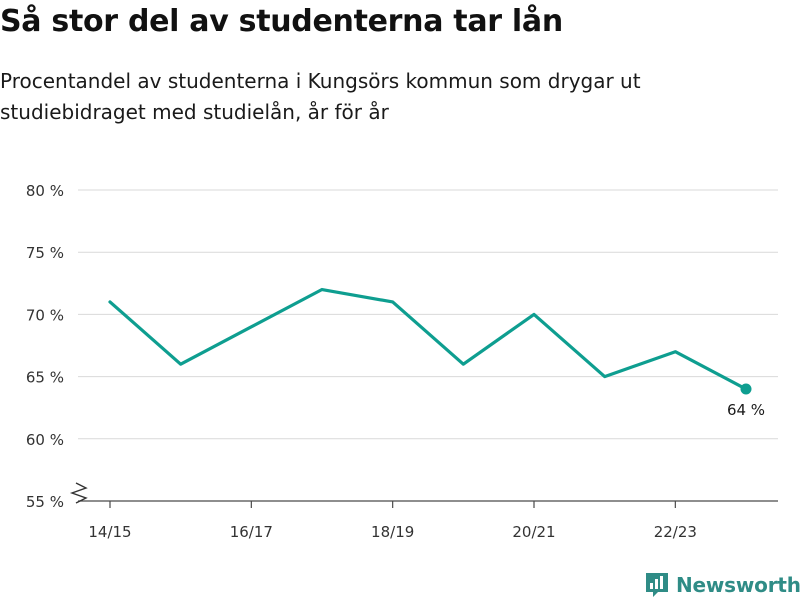  I want to click on x-tick-label: 14/15, so click(109, 532).